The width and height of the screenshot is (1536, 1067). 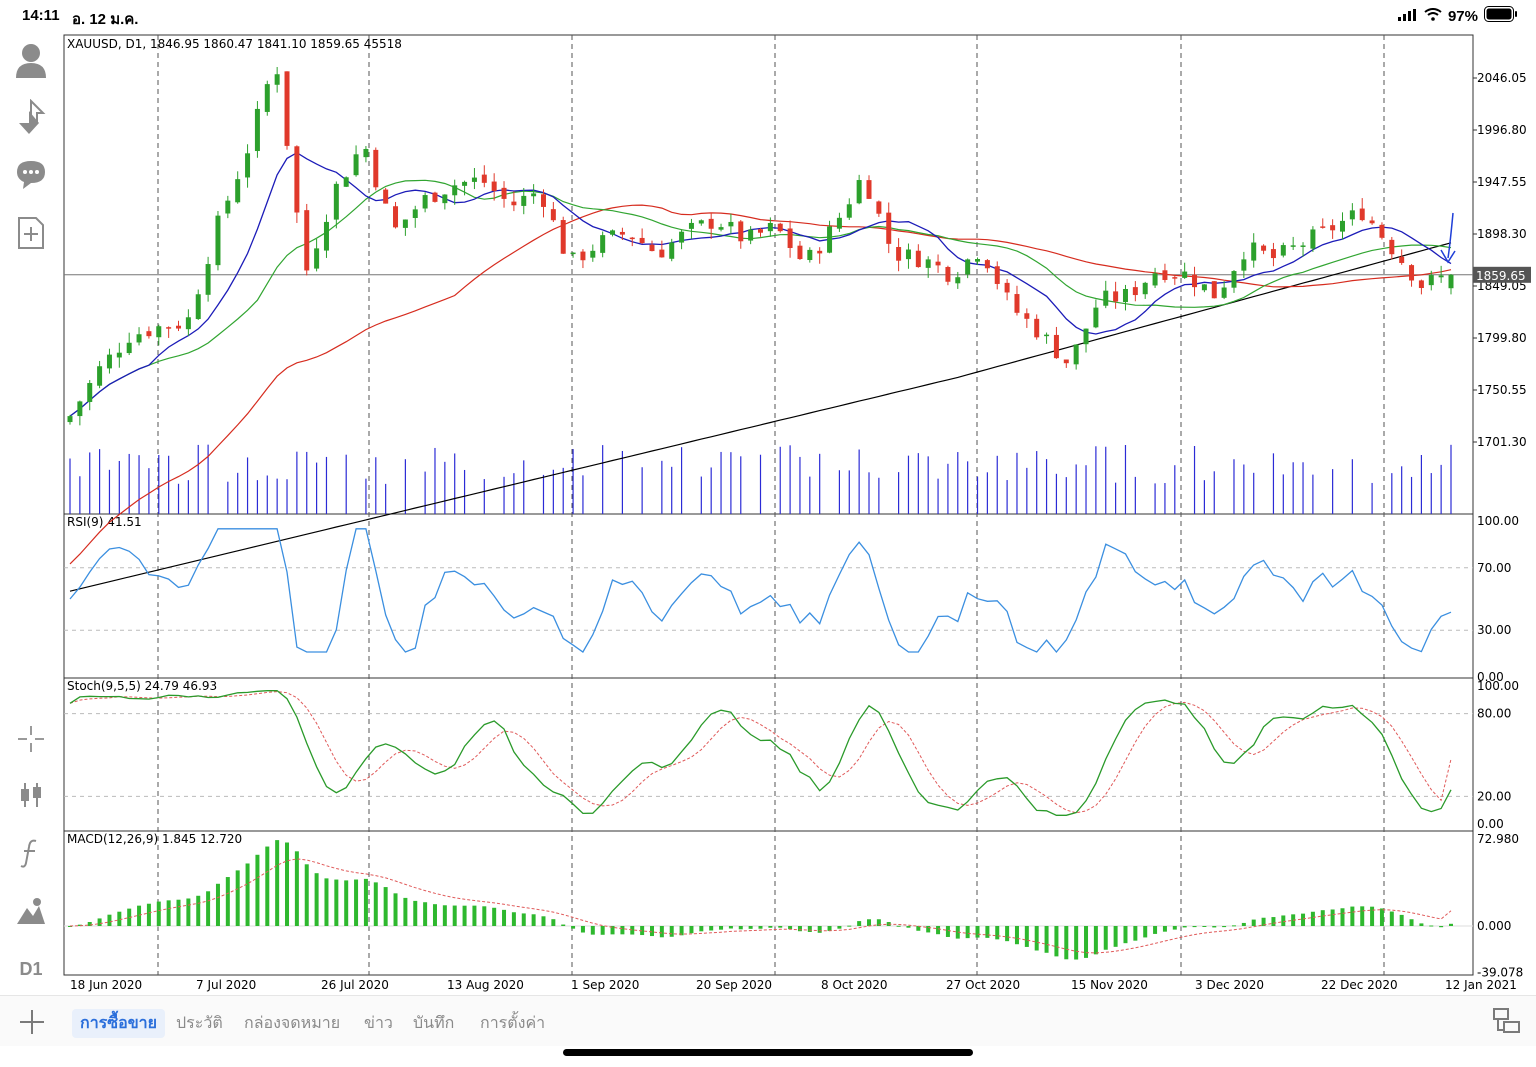 What do you see at coordinates (1359, 985) in the screenshot?
I see `x-axis-label: 22 Dec 2020` at bounding box center [1359, 985].